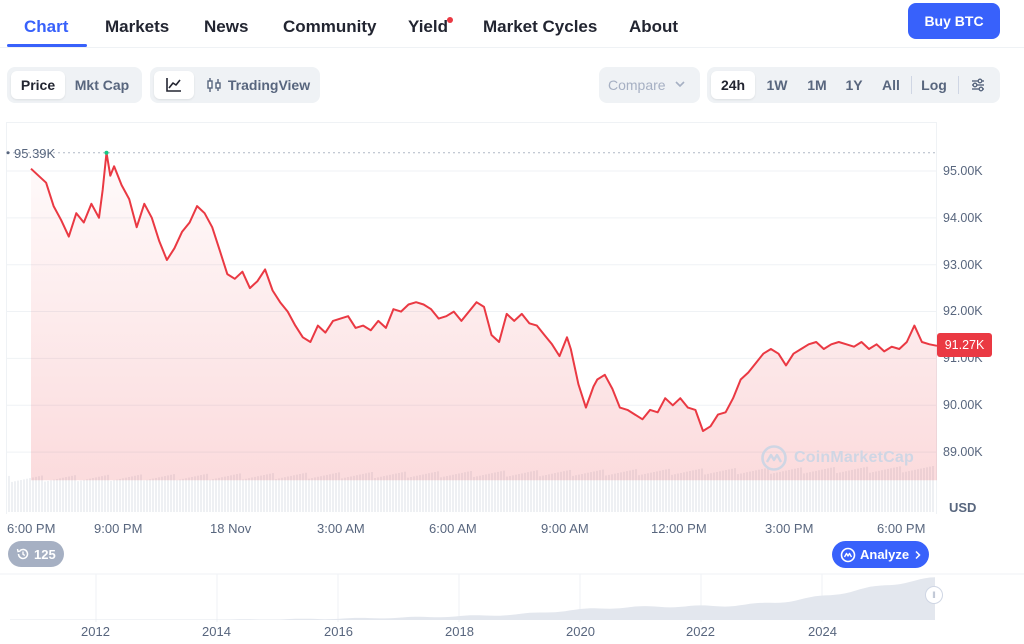  Describe the element at coordinates (269, 85) in the screenshot. I see `tradingview-label: TradingView` at that location.